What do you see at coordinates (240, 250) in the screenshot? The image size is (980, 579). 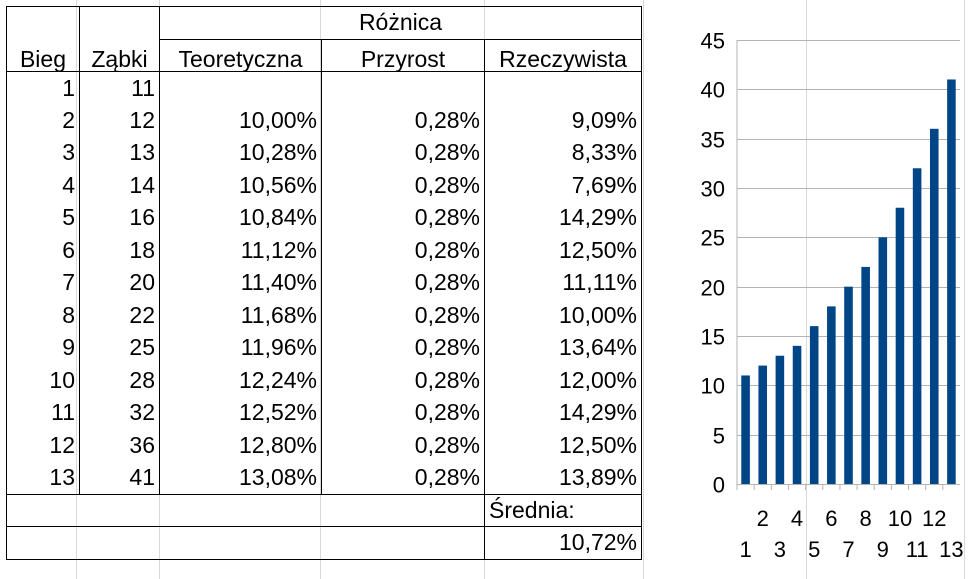 I see `cell-teoretyczna: 11,12%` at bounding box center [240, 250].